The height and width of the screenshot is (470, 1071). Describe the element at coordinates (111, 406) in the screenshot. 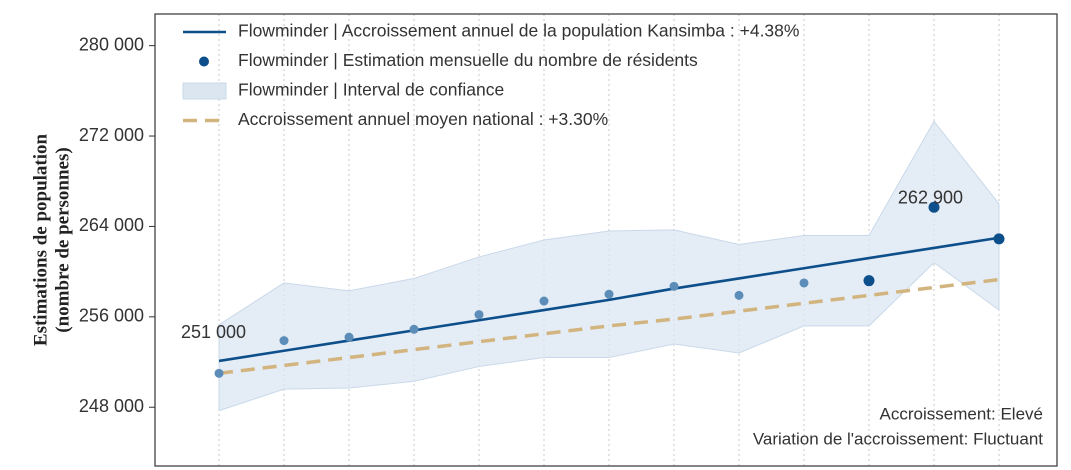

I see `y-tick-label: 248 000` at that location.